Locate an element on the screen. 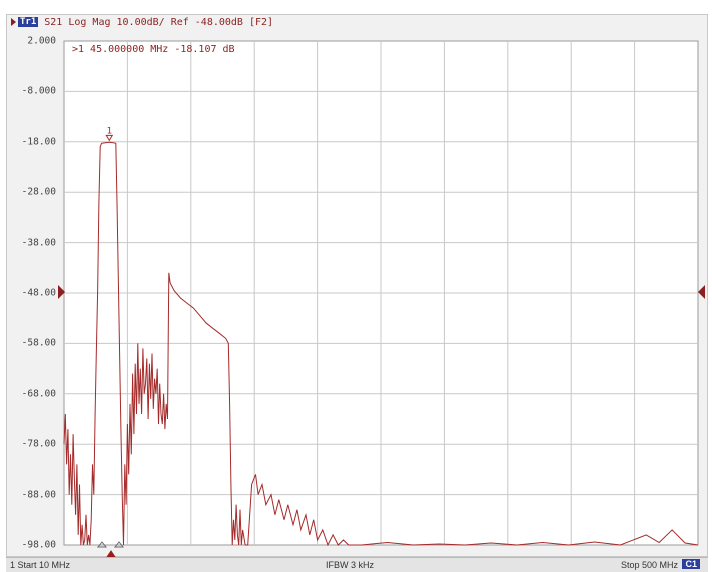 Image resolution: width=712 pixels, height=572 pixels. y-tick-label: -68.00 is located at coordinates (38, 394).